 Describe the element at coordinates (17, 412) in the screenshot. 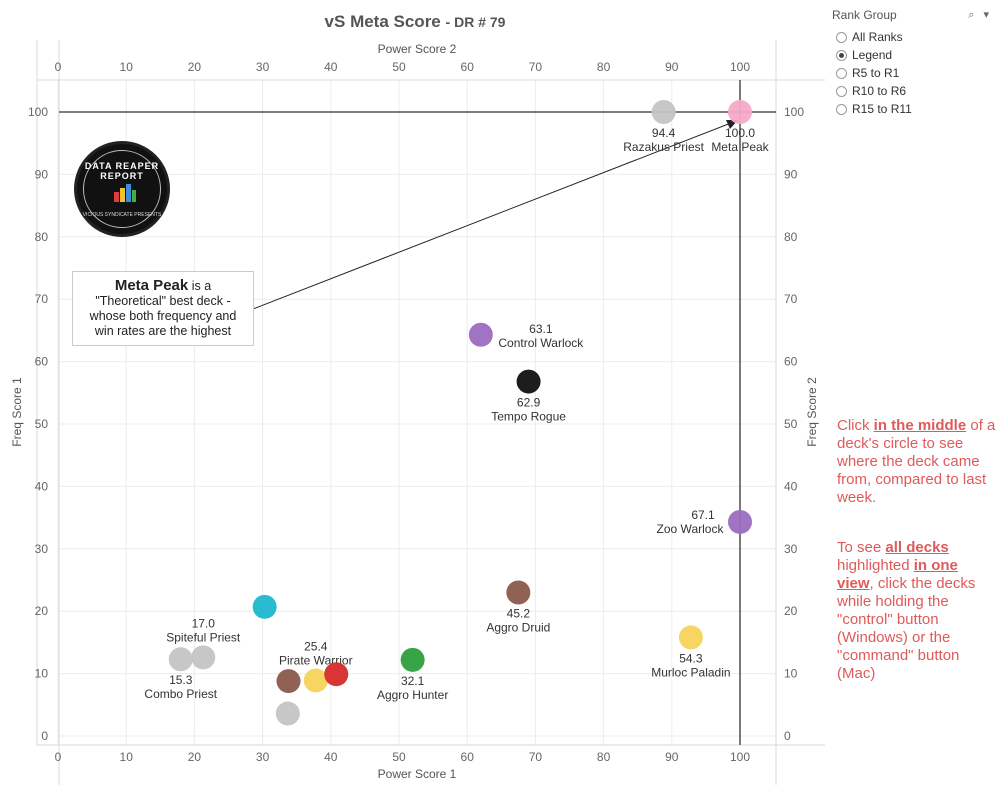

I see `y-axis-title: Freq Score 1` at that location.